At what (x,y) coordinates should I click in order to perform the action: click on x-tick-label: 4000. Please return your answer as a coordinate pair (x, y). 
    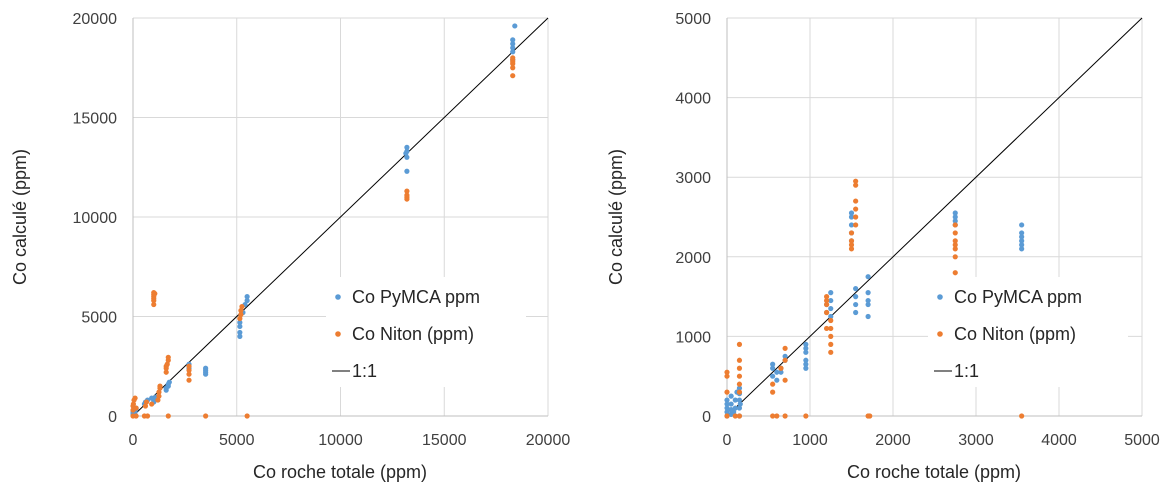
    Looking at the image, I should click on (1059, 440).